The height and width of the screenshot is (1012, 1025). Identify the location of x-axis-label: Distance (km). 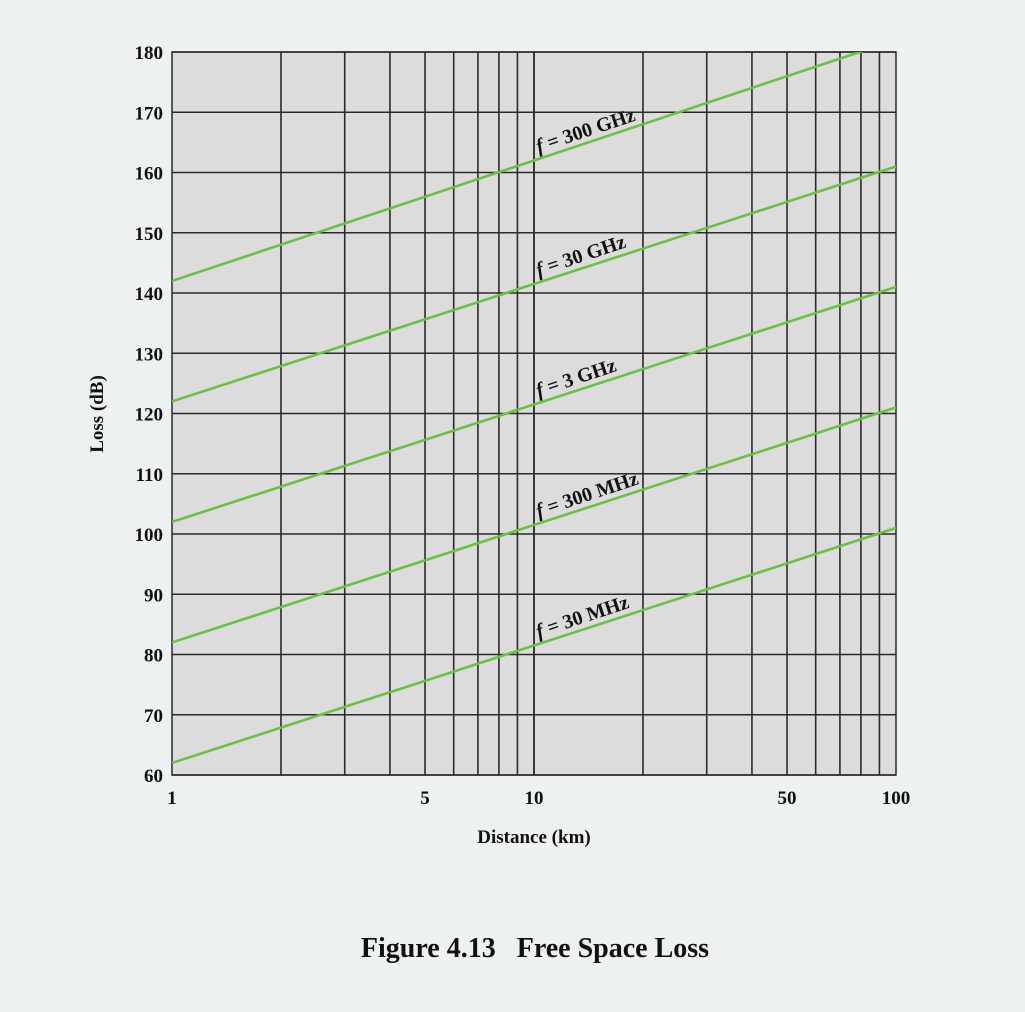
(533, 837).